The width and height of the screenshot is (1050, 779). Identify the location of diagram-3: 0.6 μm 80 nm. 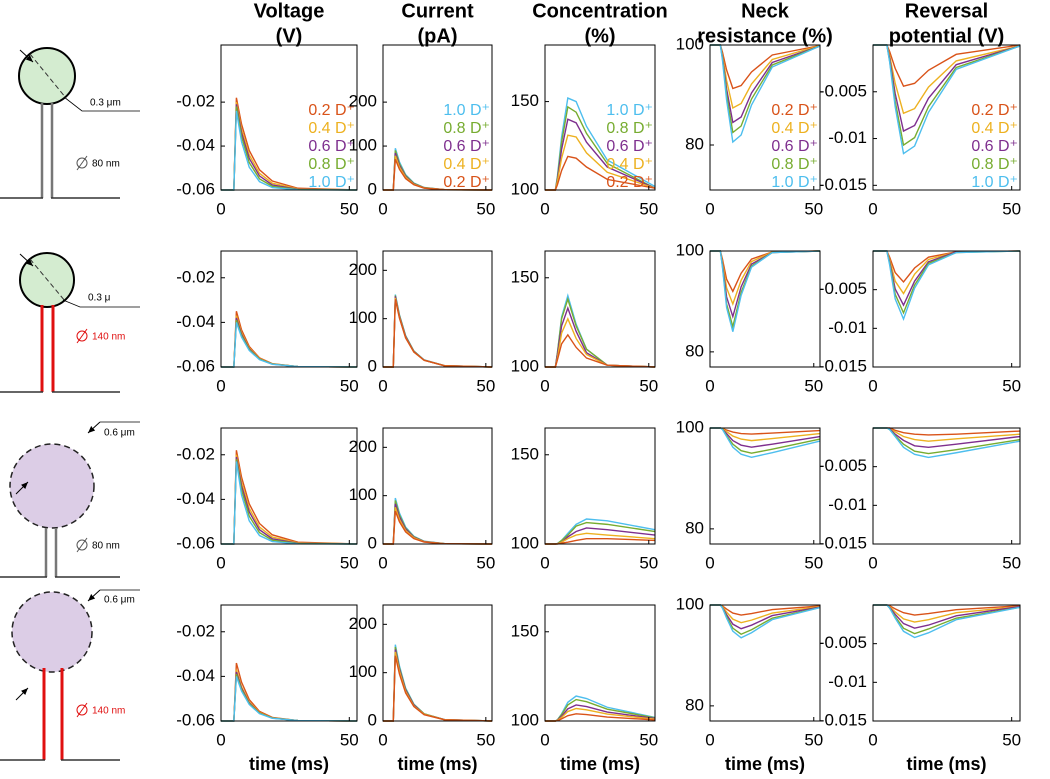
(70, 499).